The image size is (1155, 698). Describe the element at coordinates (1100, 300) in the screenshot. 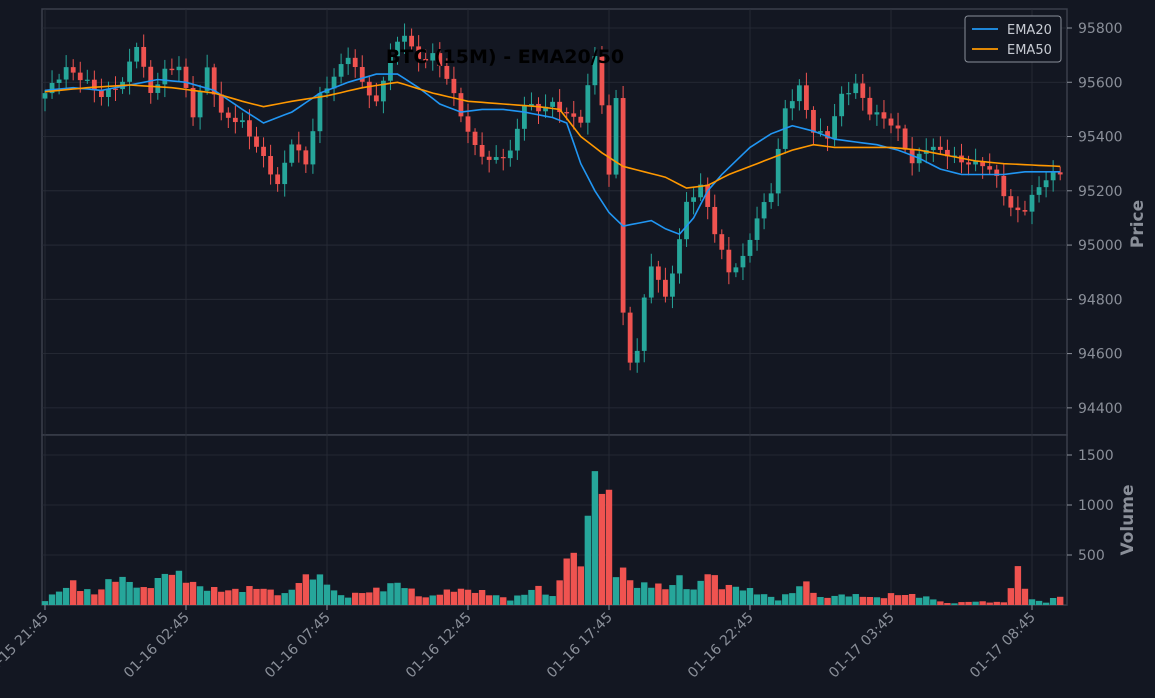

I see `price-tick-label-2: 94800` at that location.